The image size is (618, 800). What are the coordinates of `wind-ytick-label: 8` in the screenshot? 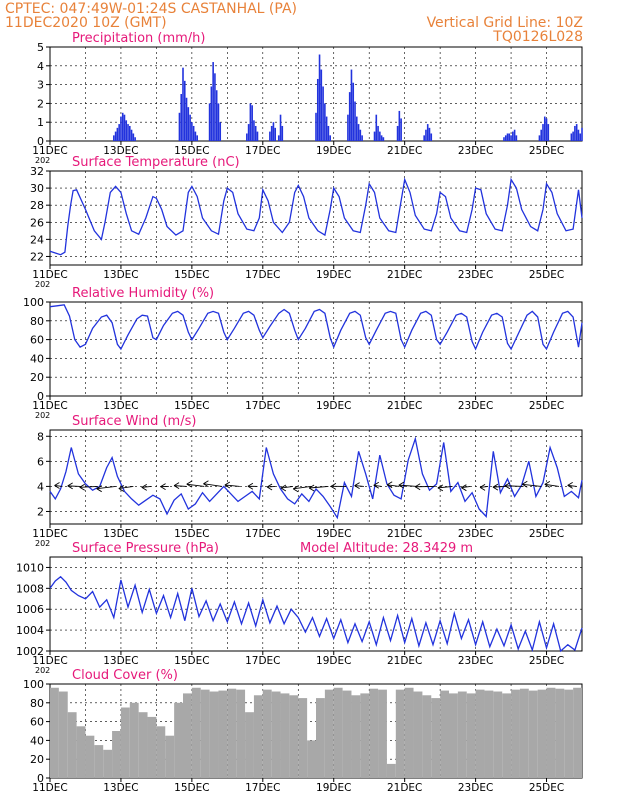 It's located at (40, 436).